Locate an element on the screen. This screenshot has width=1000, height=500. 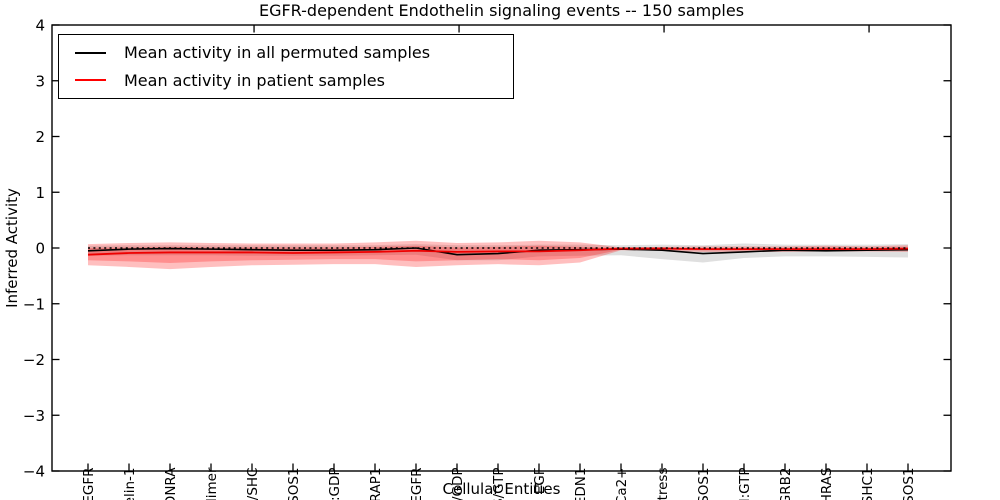
x-tick-label: mol:GDP is located at coordinates (335, 484).